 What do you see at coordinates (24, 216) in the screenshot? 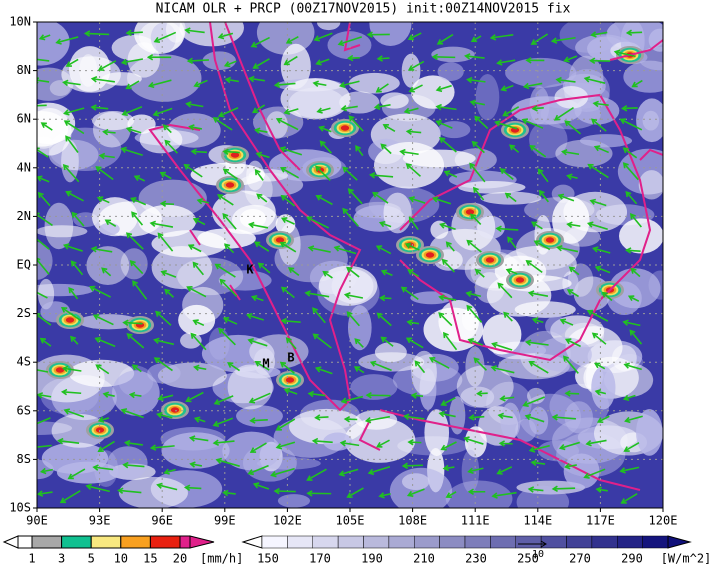
I see `lat-label: 2N` at bounding box center [24, 216].